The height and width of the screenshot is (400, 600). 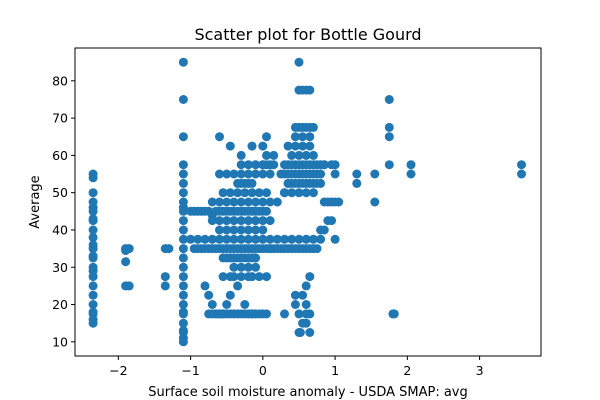 What do you see at coordinates (480, 370) in the screenshot?
I see `x-tick-label: 3` at bounding box center [480, 370].